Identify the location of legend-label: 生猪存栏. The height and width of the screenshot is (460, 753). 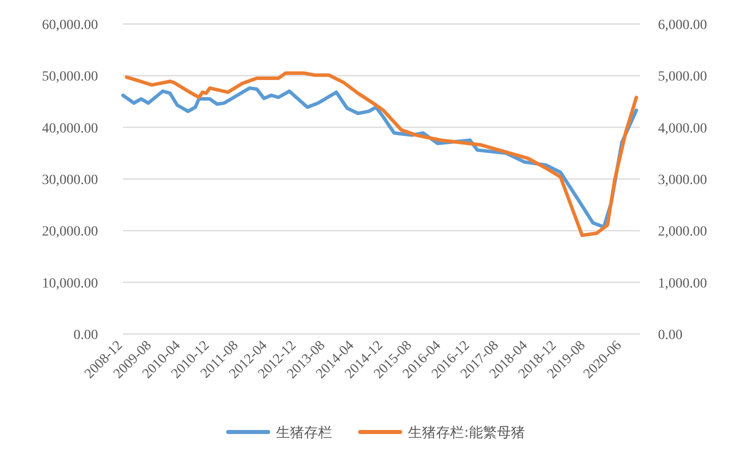
(304, 433).